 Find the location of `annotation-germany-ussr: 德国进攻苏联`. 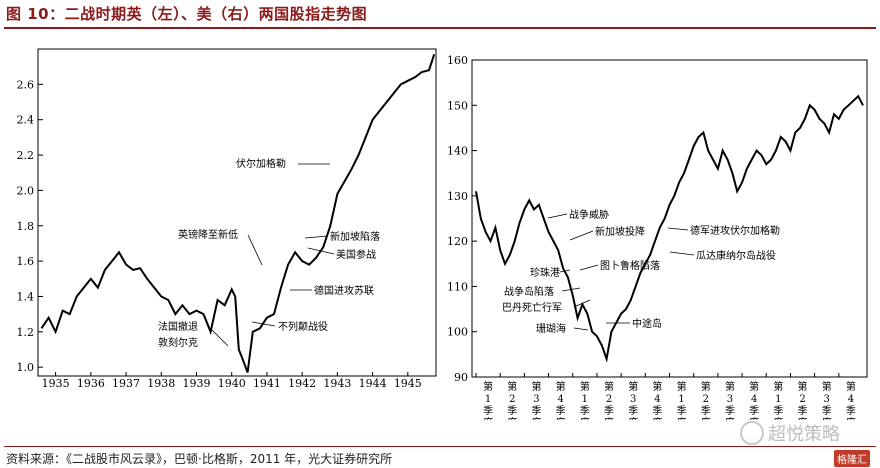

annotation-germany-ussr: 德国进攻苏联 is located at coordinates (344, 290).